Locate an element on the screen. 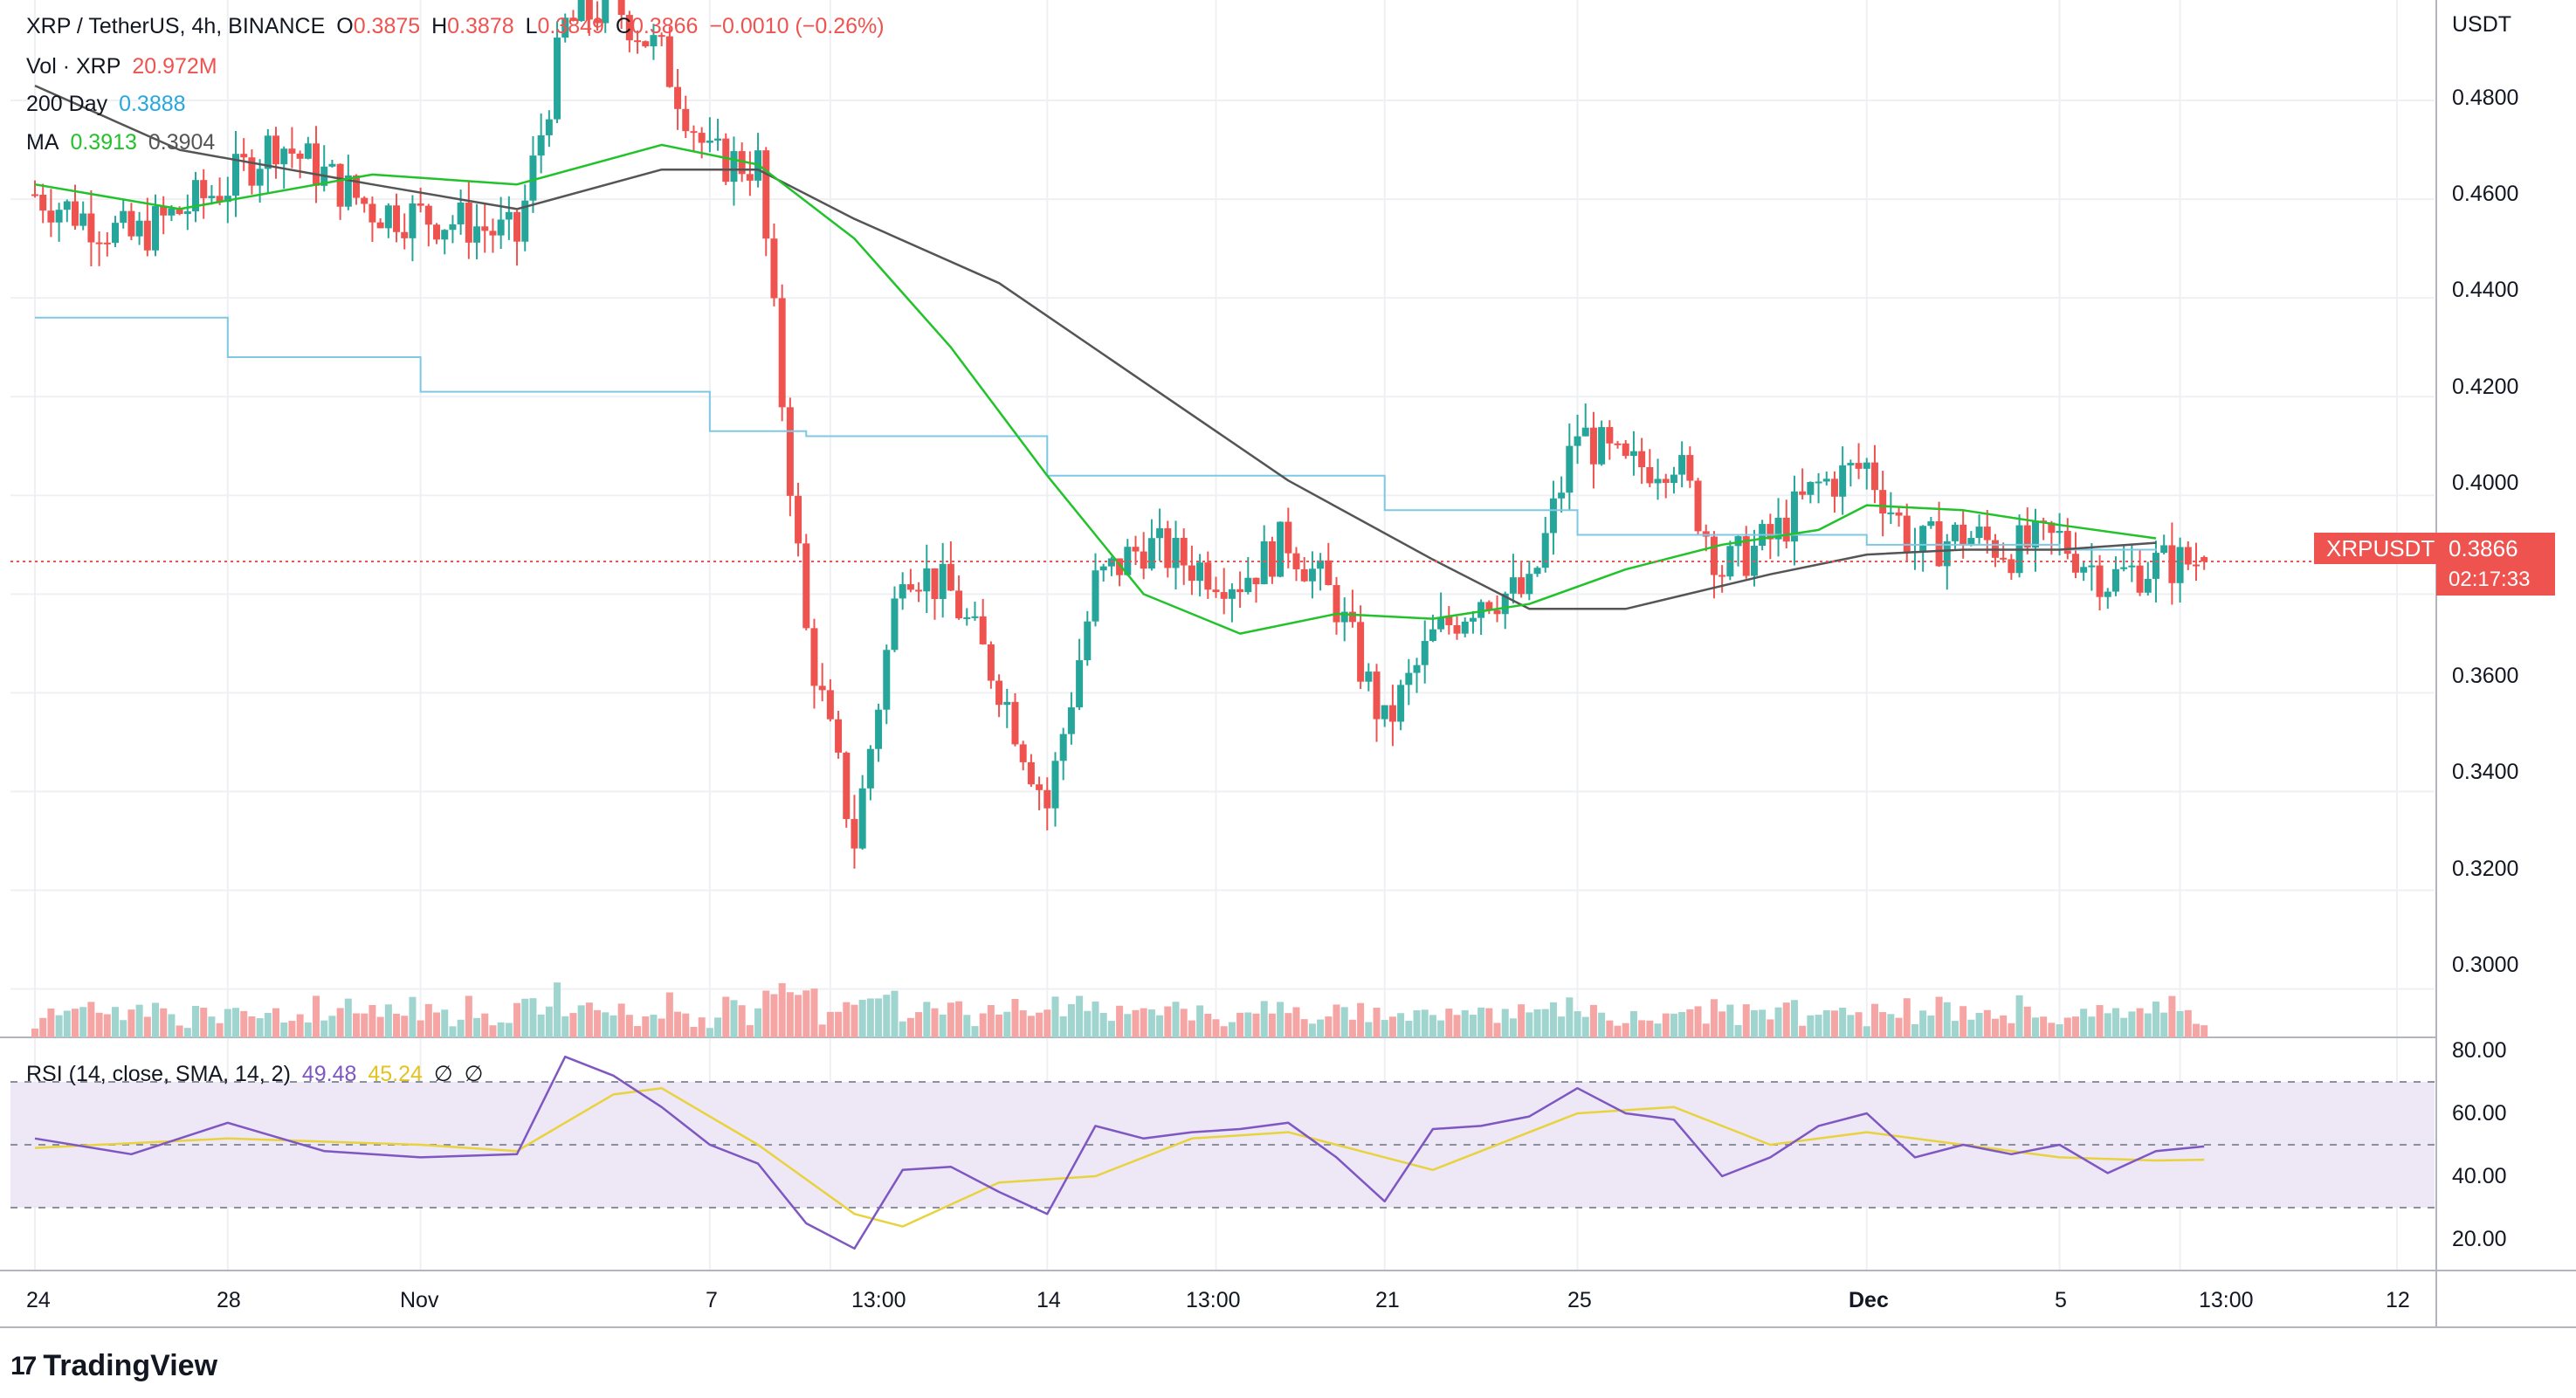 The image size is (2576, 1398). rsi-line is located at coordinates (1119, 1152).